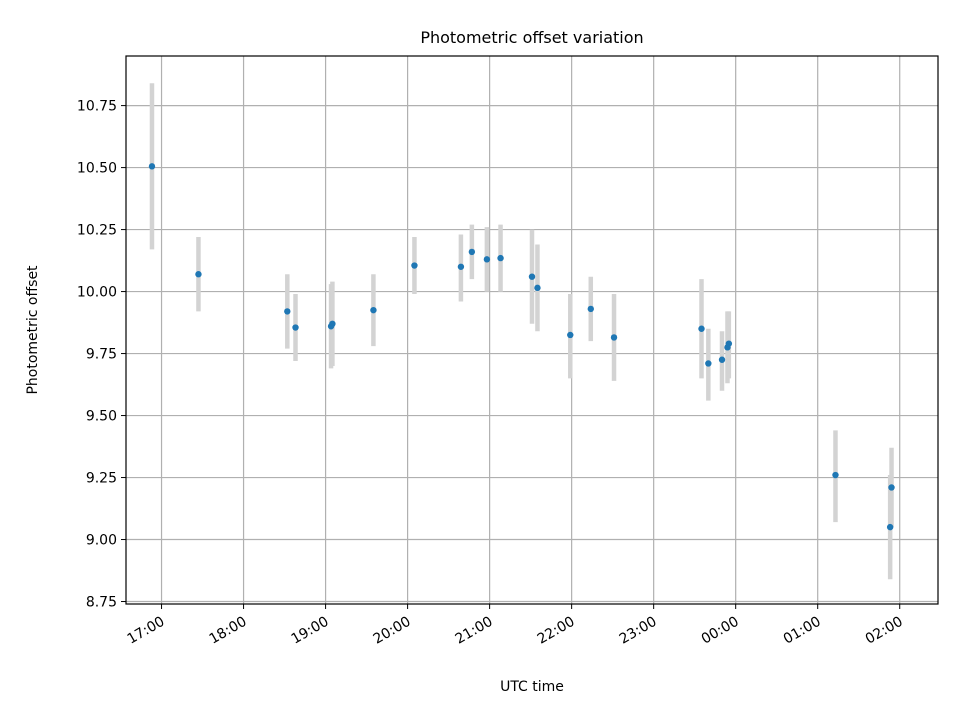 The image size is (960, 720). I want to click on y-tick-label: 10.00, so click(97, 293).